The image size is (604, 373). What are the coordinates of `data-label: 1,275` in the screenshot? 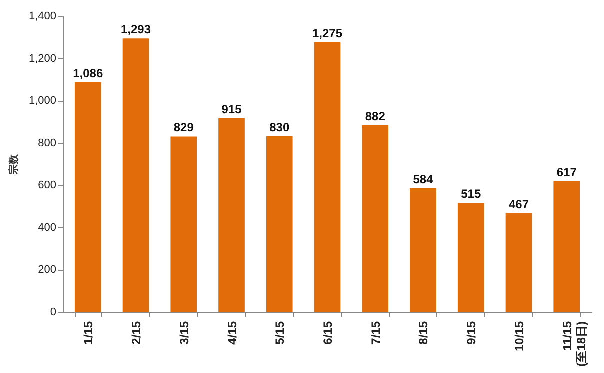 It's located at (327, 33).